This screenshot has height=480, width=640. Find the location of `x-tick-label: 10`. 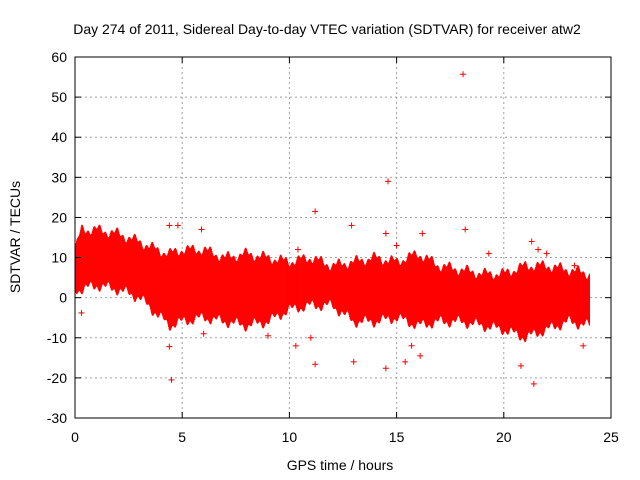

x-tick-label: 10 is located at coordinates (290, 437).